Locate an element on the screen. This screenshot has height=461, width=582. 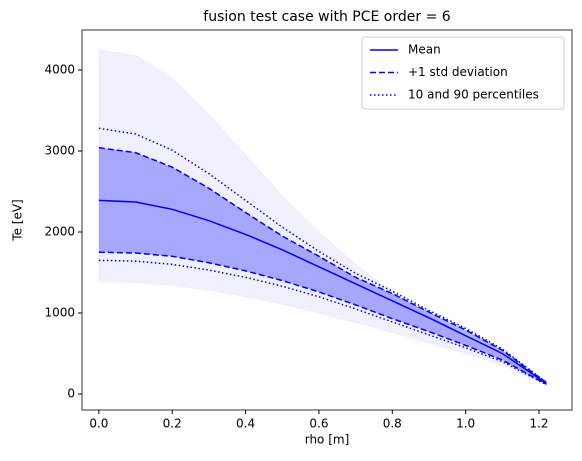
y-tick-label: 1000 is located at coordinates (59, 312).